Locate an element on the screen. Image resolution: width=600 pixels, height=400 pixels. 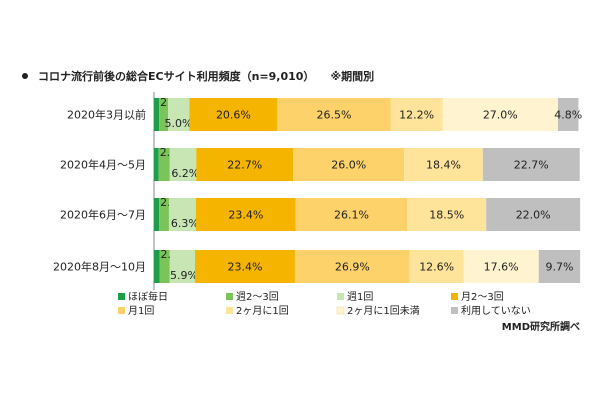
category-label: 2020年6月～7月 is located at coordinates (103, 215).